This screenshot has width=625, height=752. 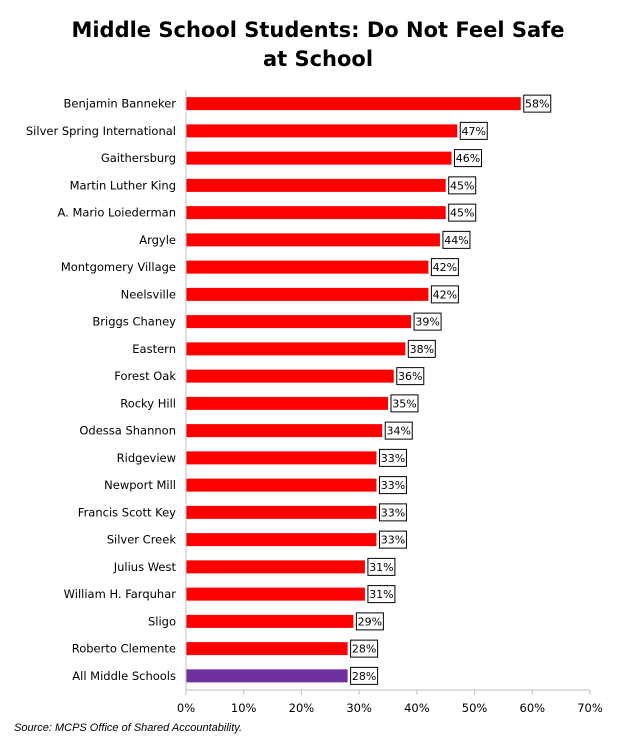 What do you see at coordinates (120, 594) in the screenshot?
I see `category-label: William H. Farquhar` at bounding box center [120, 594].